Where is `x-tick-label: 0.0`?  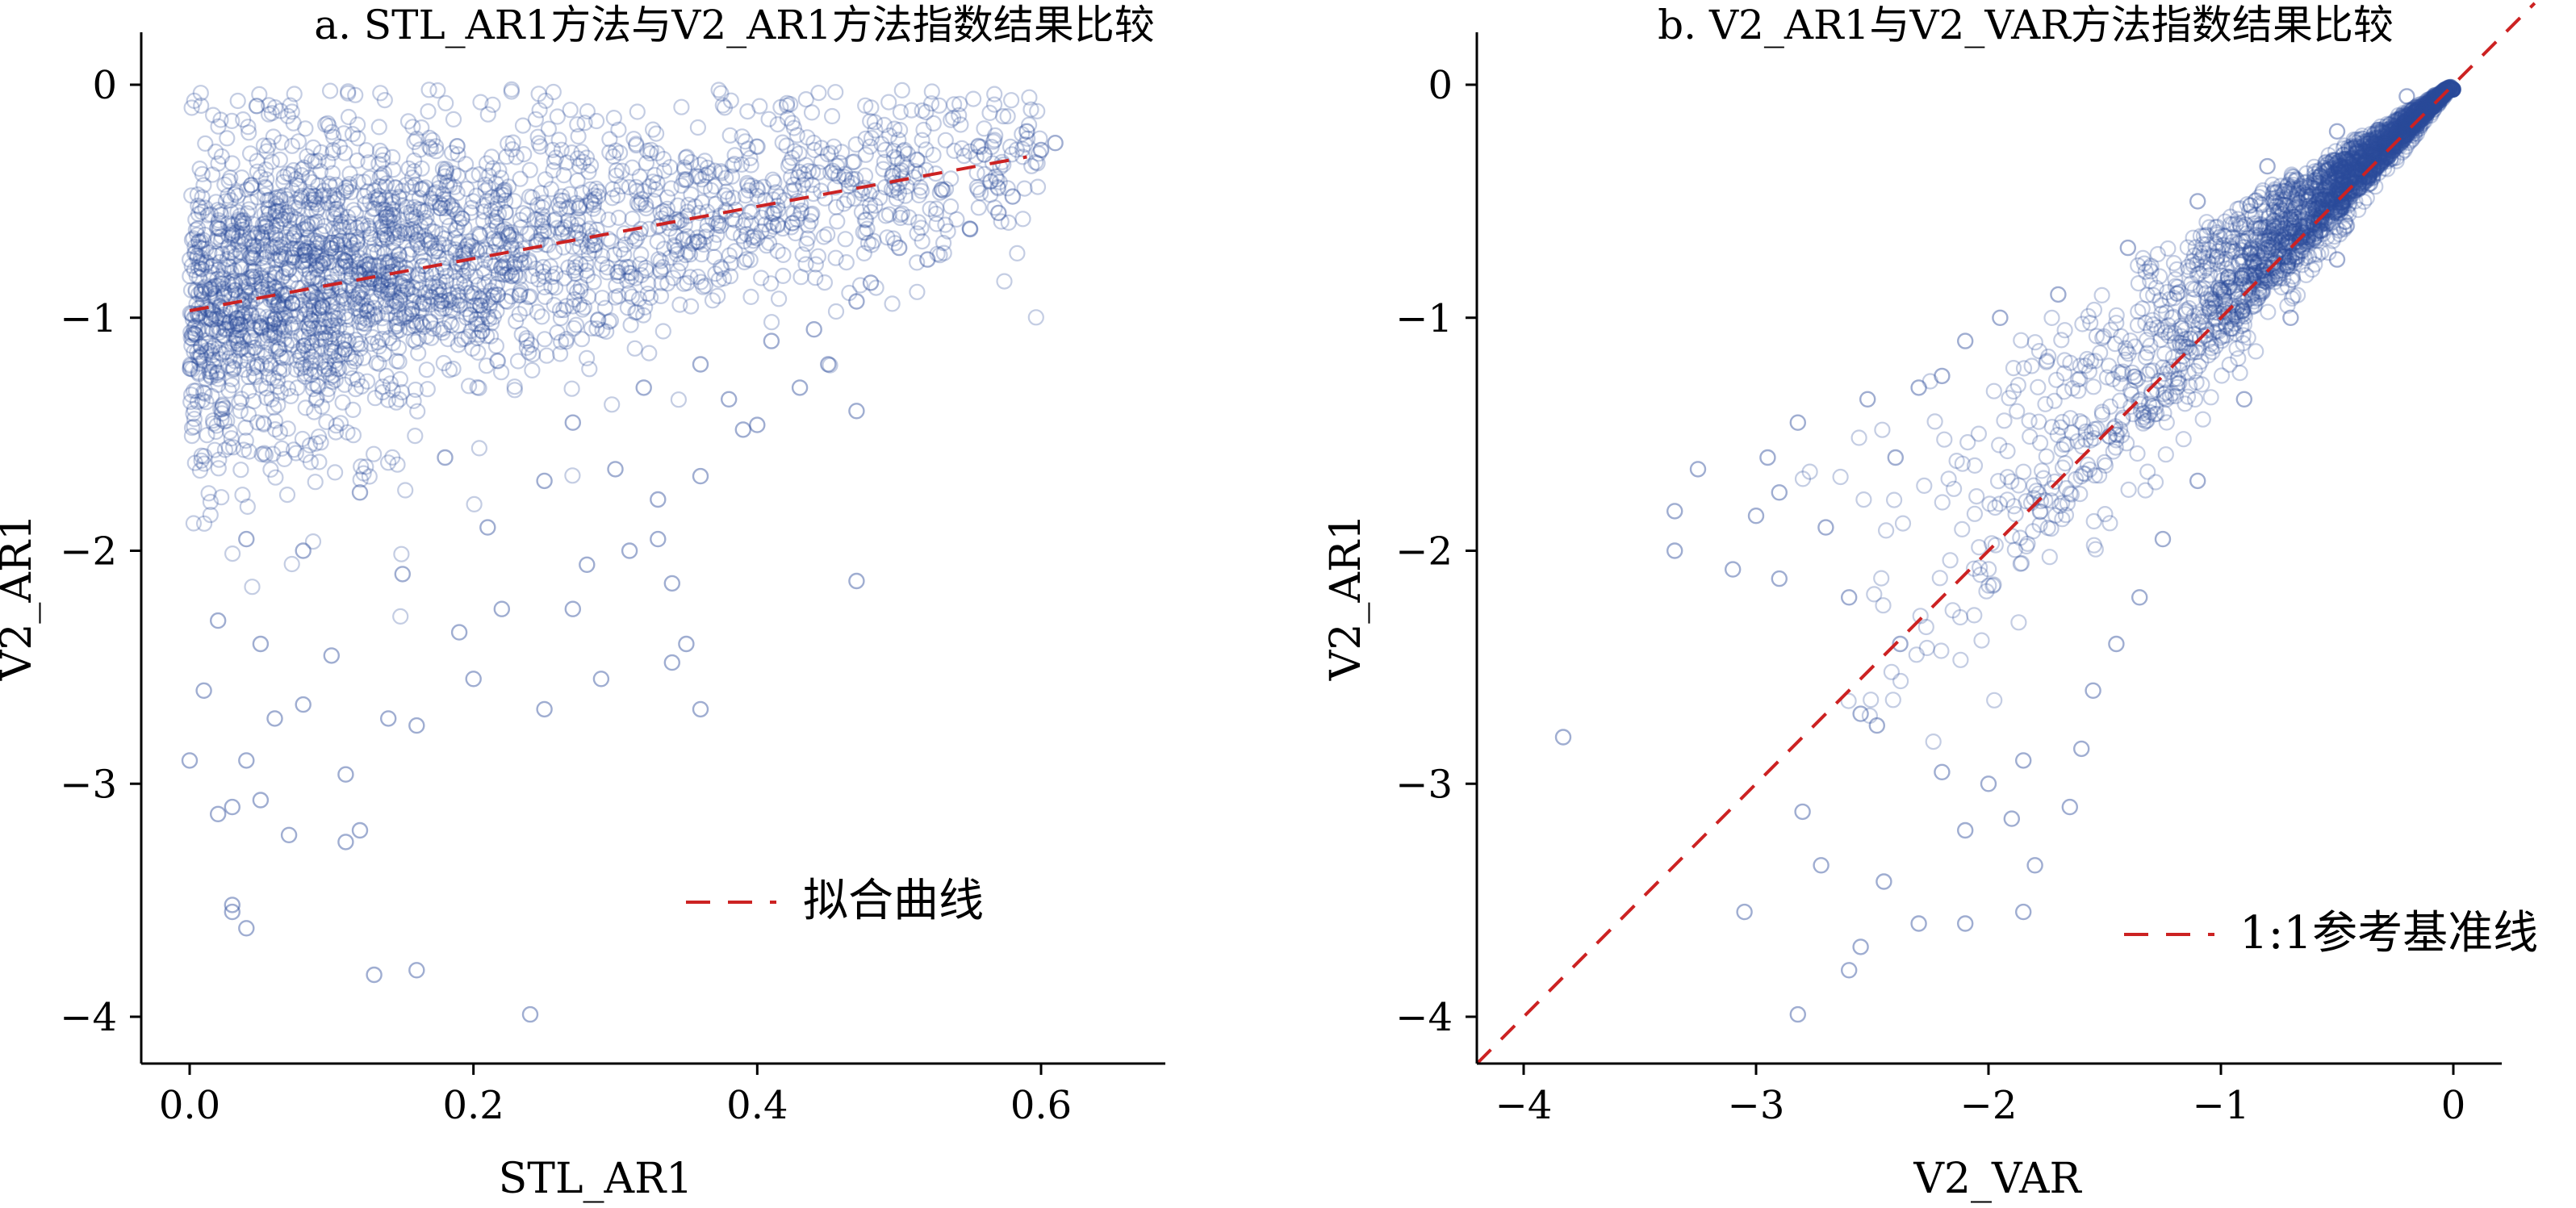 x-tick-label: 0.0 is located at coordinates (189, 1106).